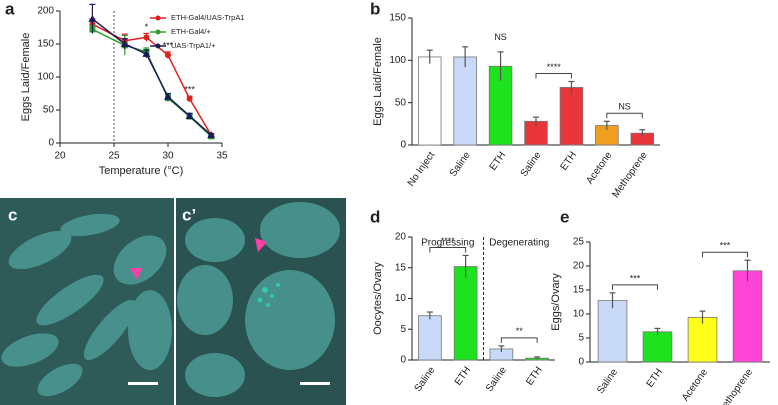  What do you see at coordinates (579, 242) in the screenshot?
I see `y-tick-label: 25` at bounding box center [579, 242].